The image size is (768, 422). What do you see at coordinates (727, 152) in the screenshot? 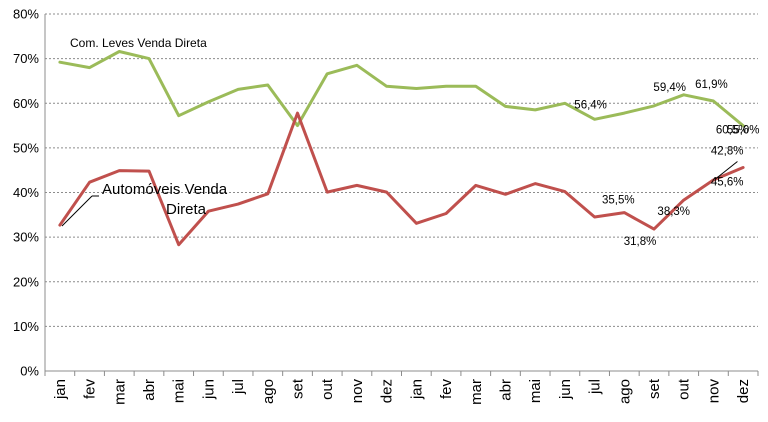
I see `data-label: 42,8%` at bounding box center [727, 152].